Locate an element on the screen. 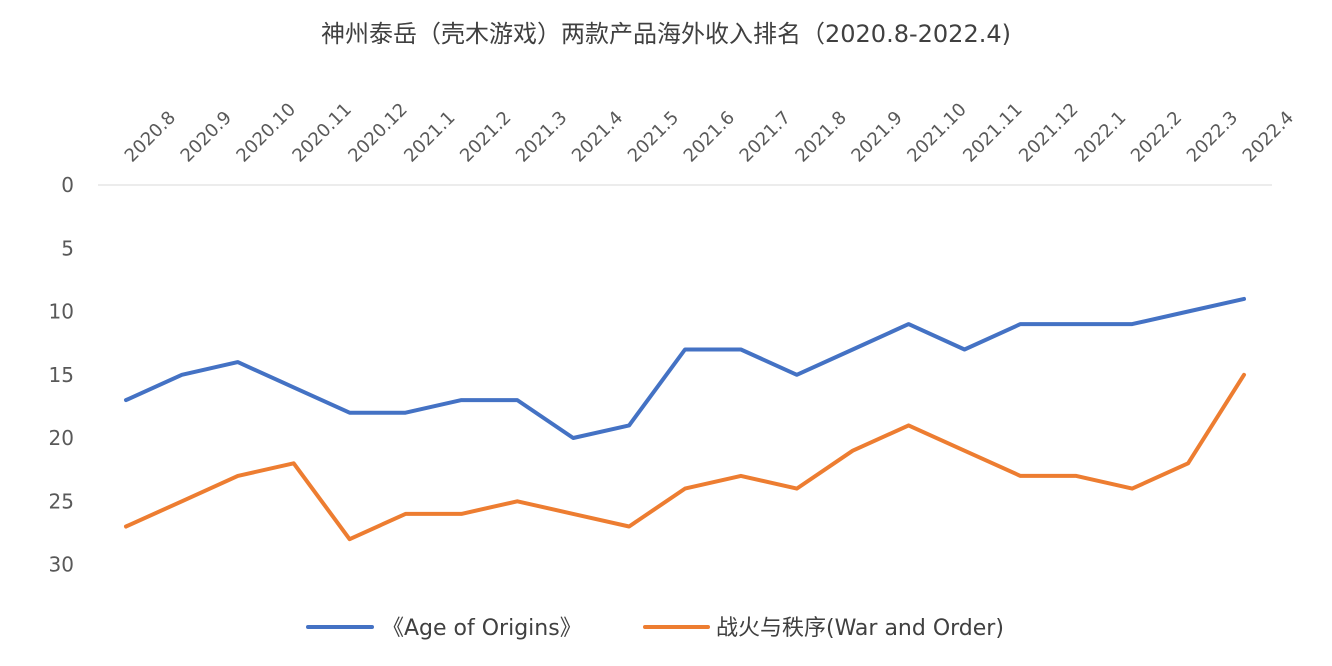 This screenshot has width=1332, height=666. x-tick-label: 2021.7 is located at coordinates (765, 136).